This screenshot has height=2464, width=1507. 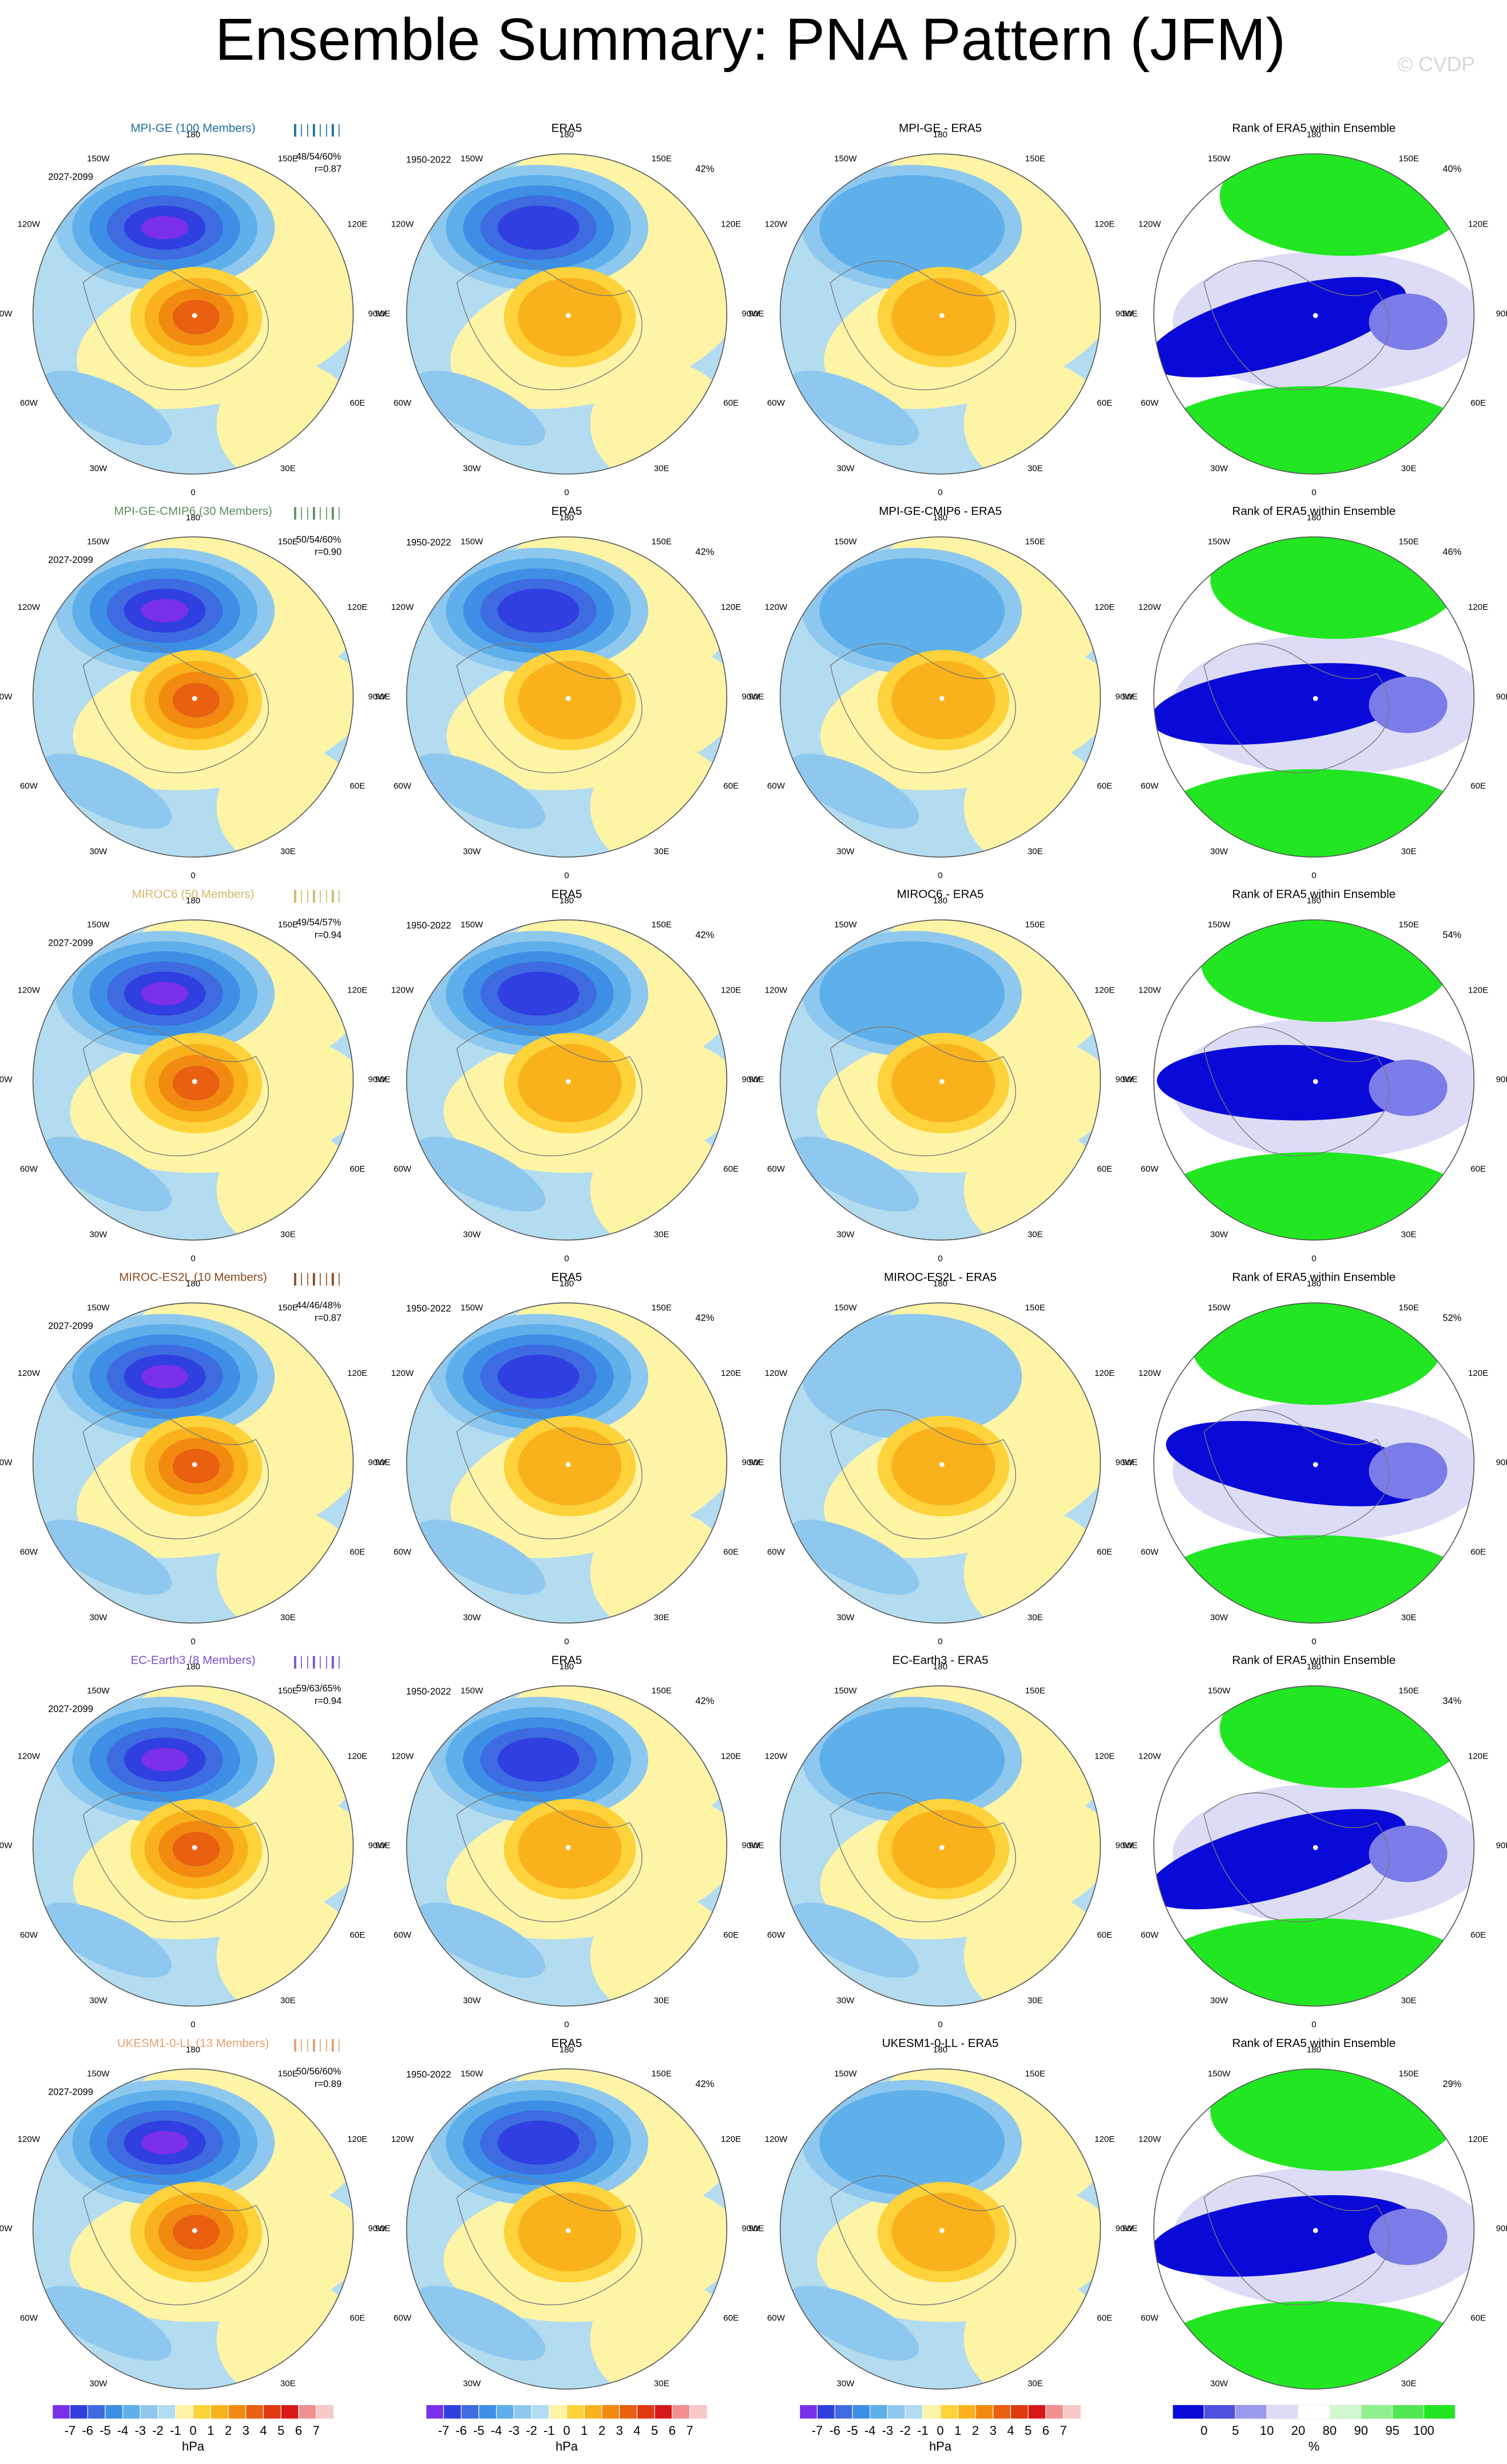 What do you see at coordinates (70, 1709) in the screenshot?
I see `period: 2027-2099` at bounding box center [70, 1709].